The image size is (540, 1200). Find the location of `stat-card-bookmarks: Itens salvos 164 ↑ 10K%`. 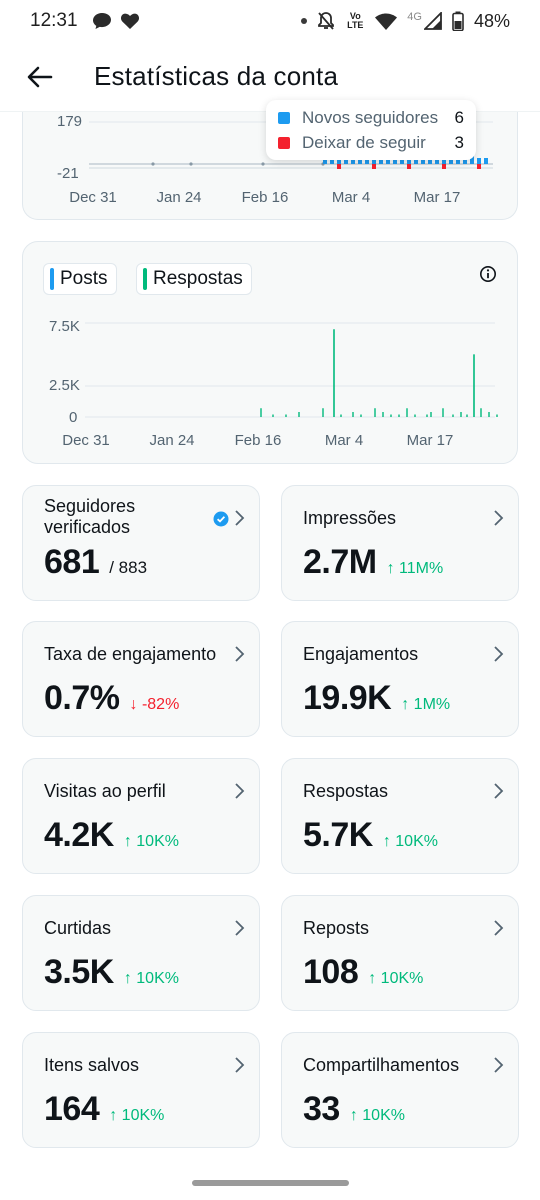

stat-card-bookmarks: Itens salvos 164 ↑ 10K% is located at coordinates (141, 1090).